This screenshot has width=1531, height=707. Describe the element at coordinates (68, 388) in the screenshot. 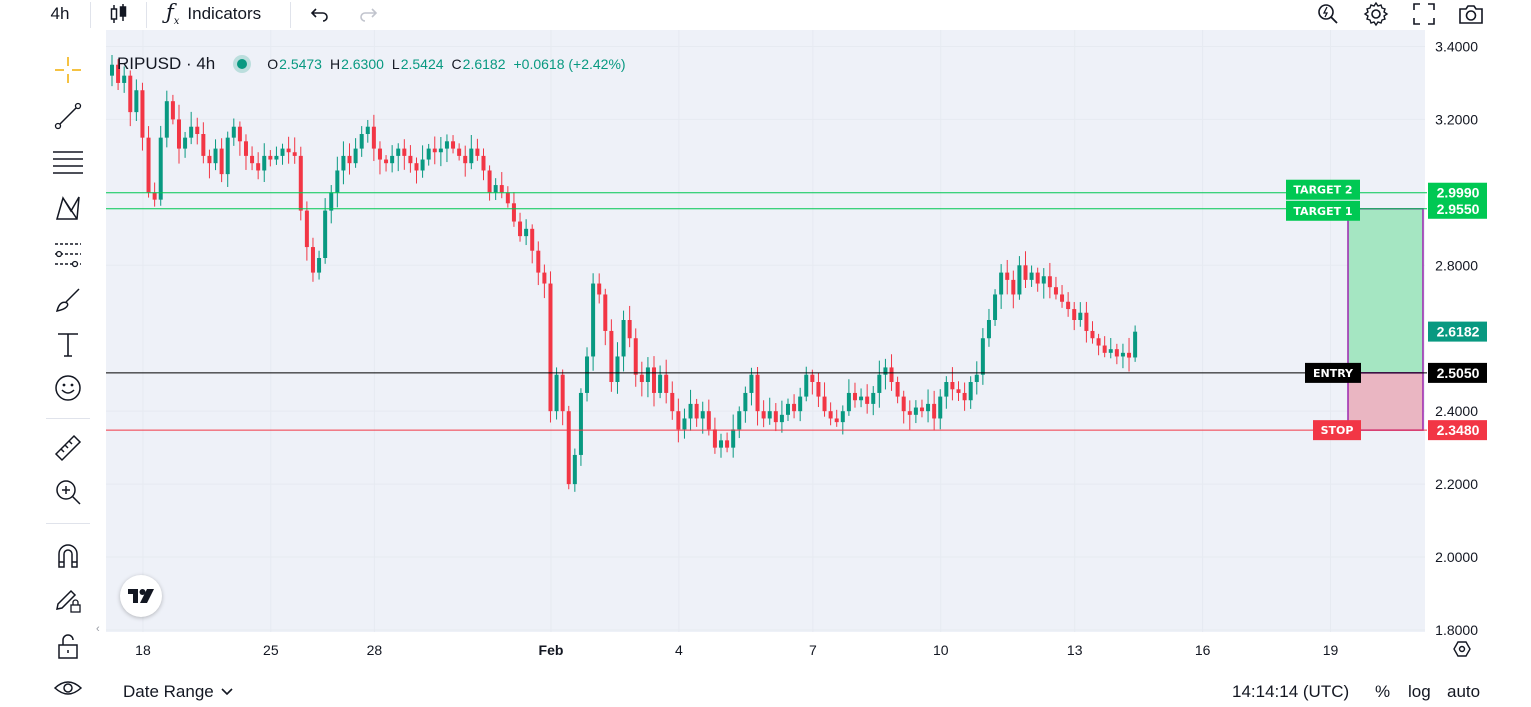

I see `emoji-tool` at that location.